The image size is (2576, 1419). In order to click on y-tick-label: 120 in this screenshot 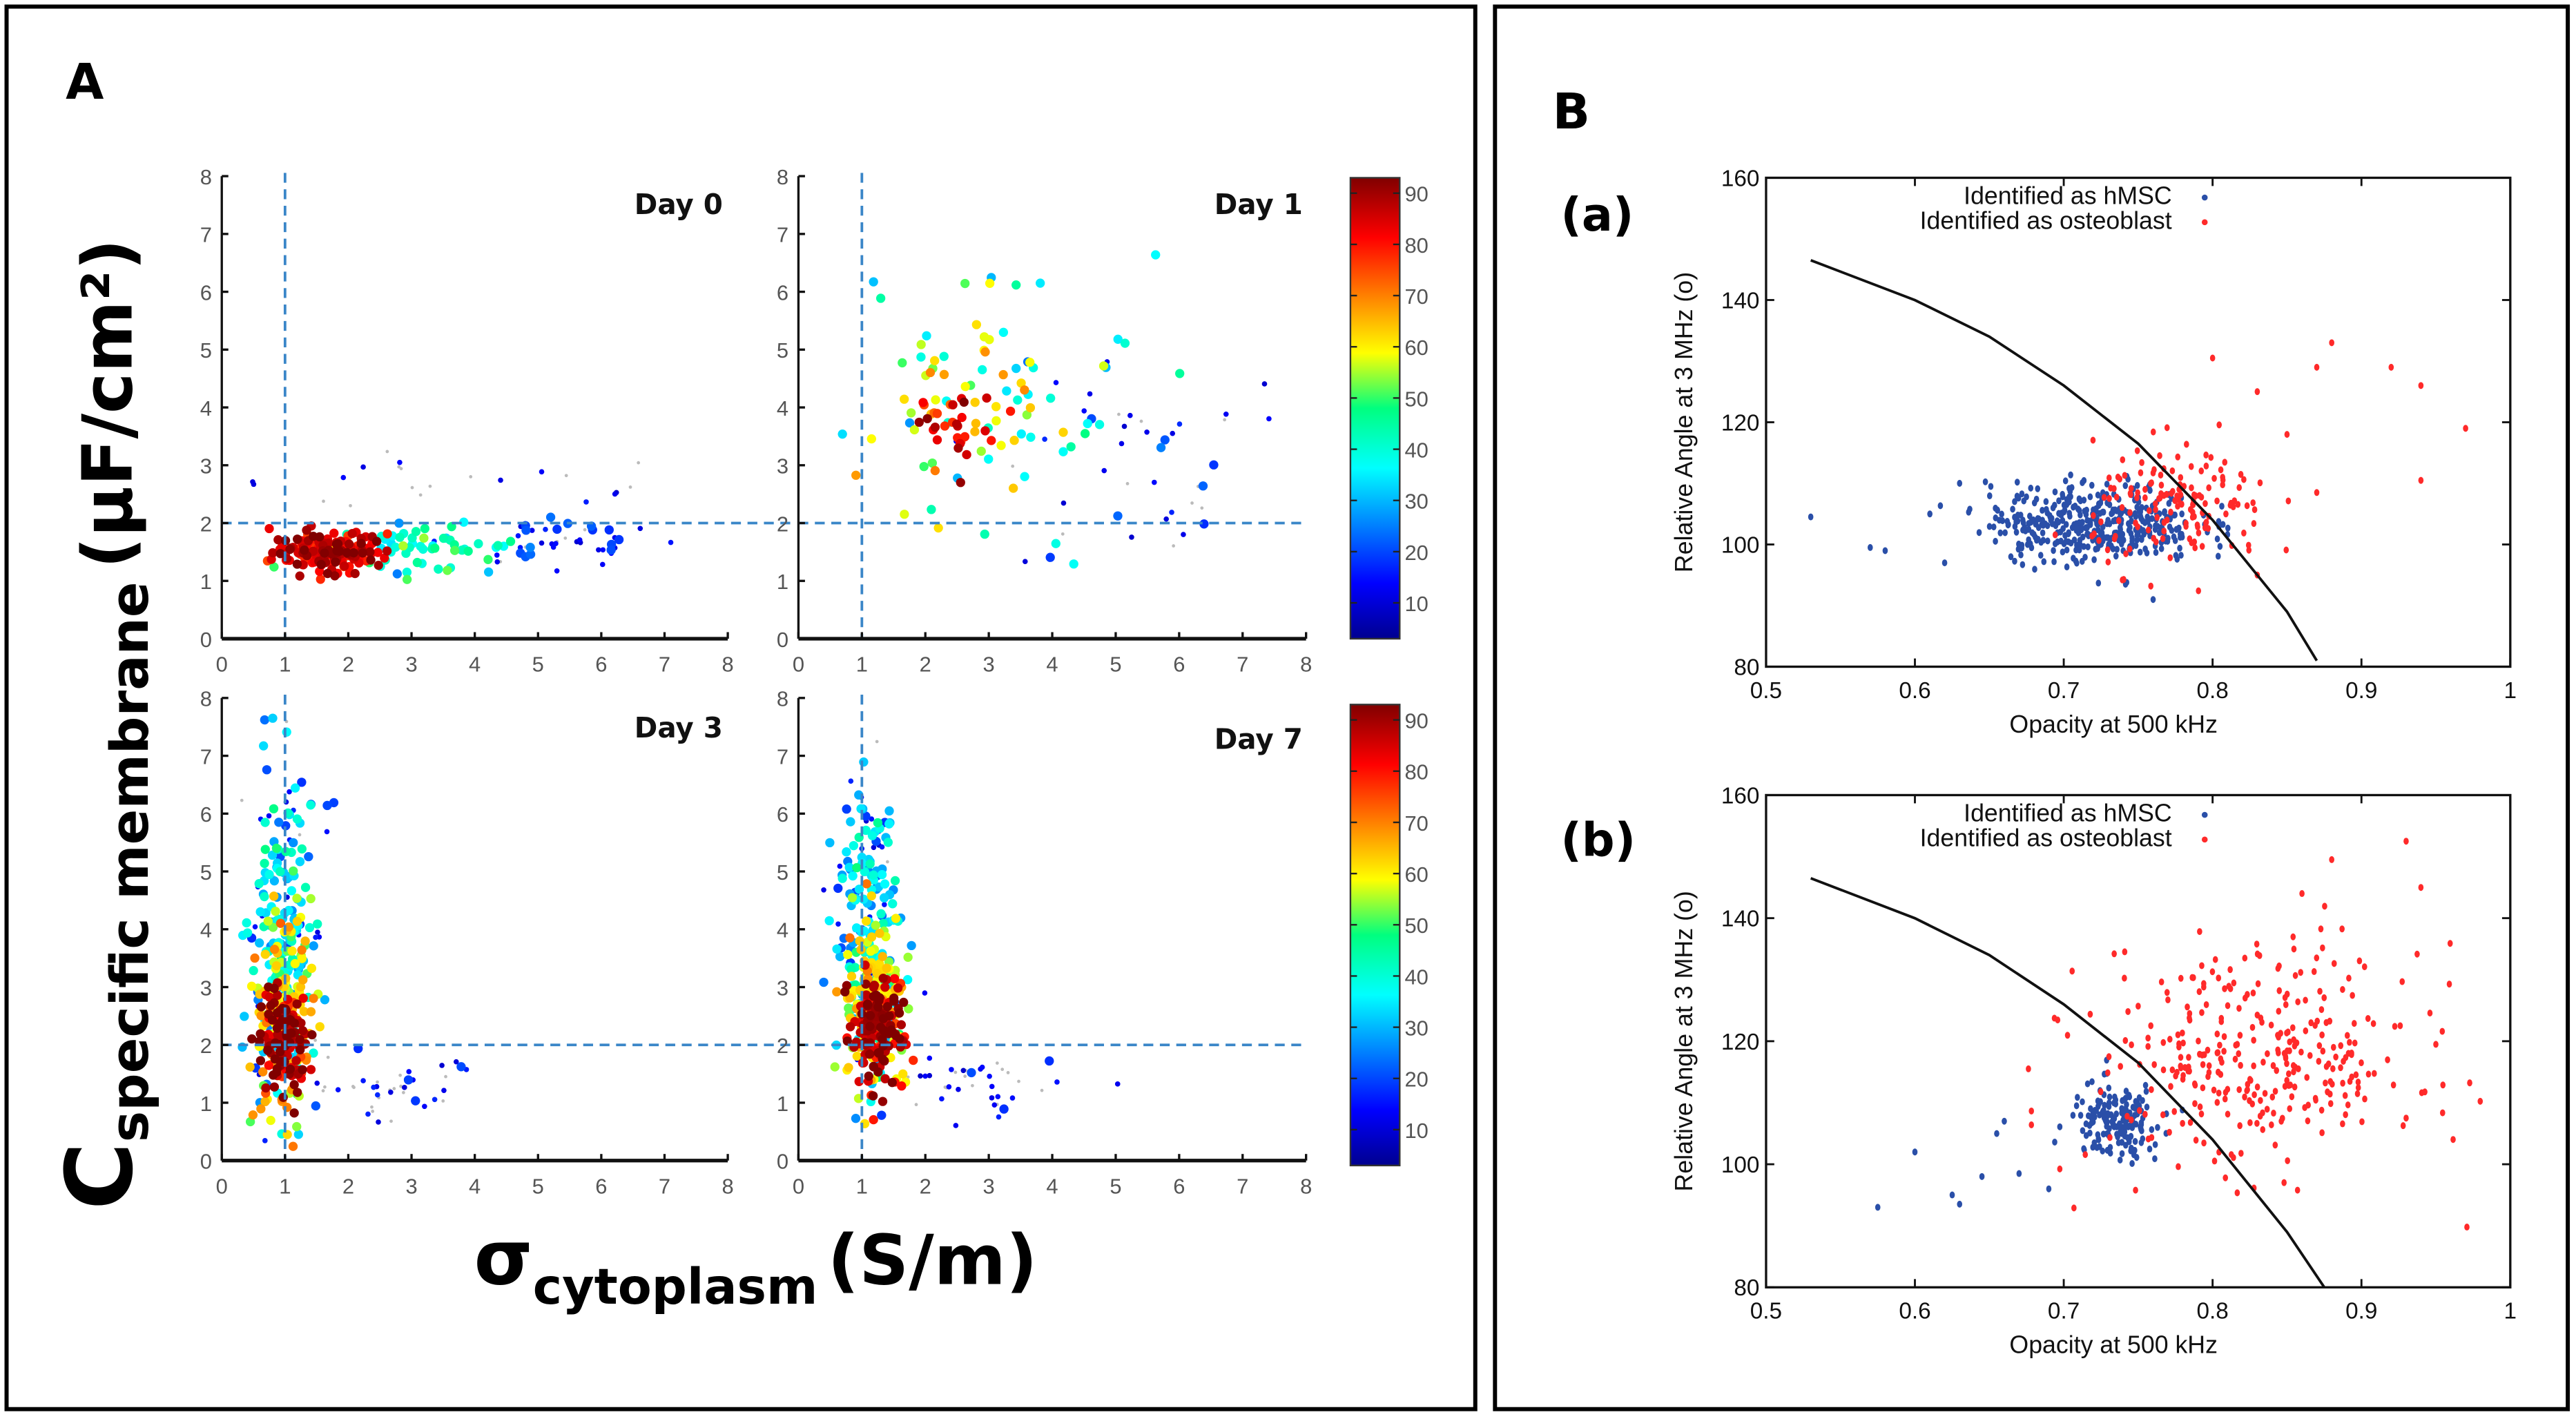, I will do `click(1740, 1042)`.